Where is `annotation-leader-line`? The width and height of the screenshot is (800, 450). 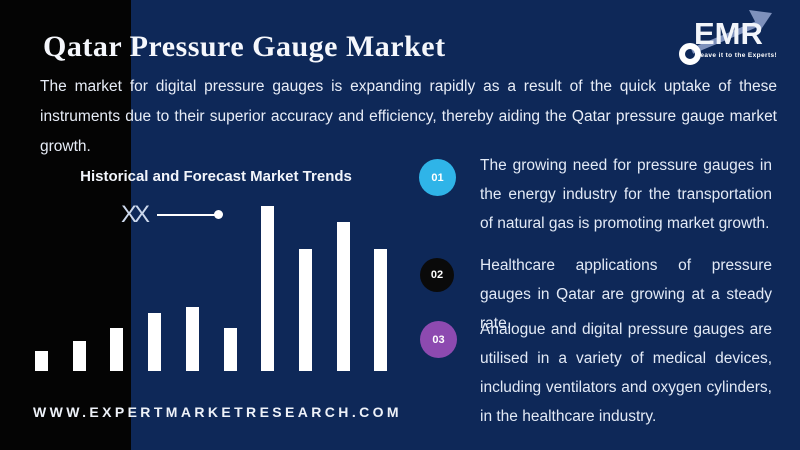 annotation-leader-line is located at coordinates (186, 214).